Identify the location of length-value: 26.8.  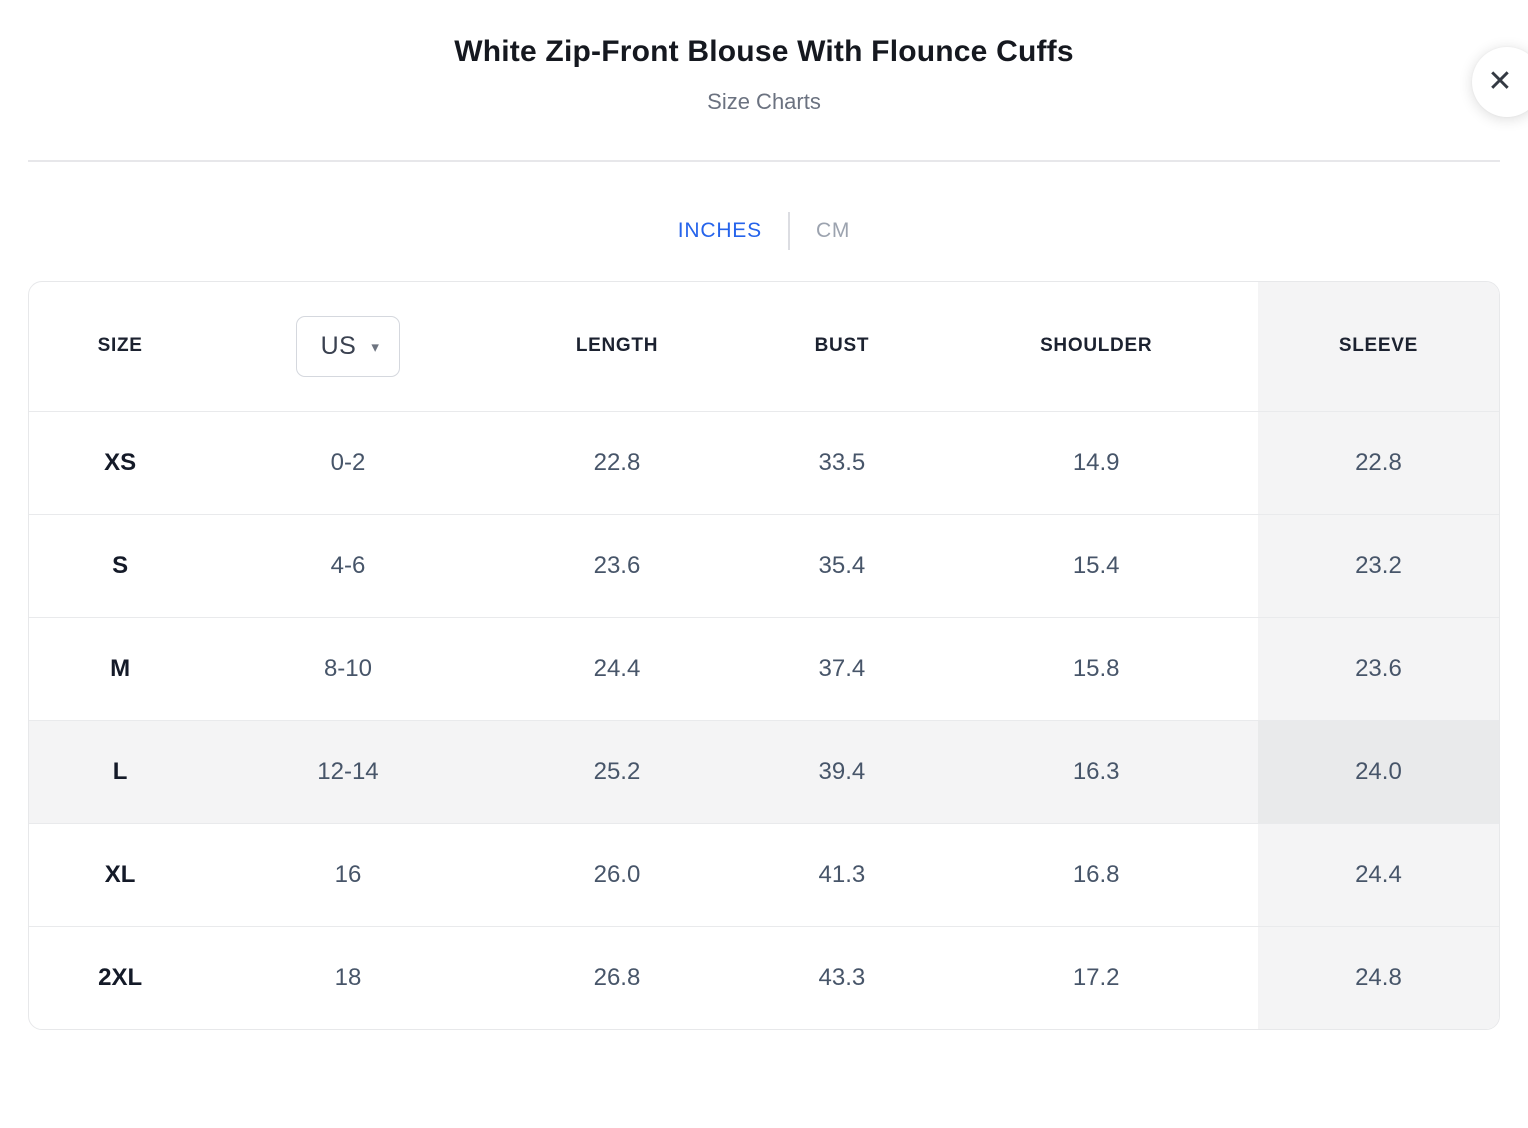
(617, 977).